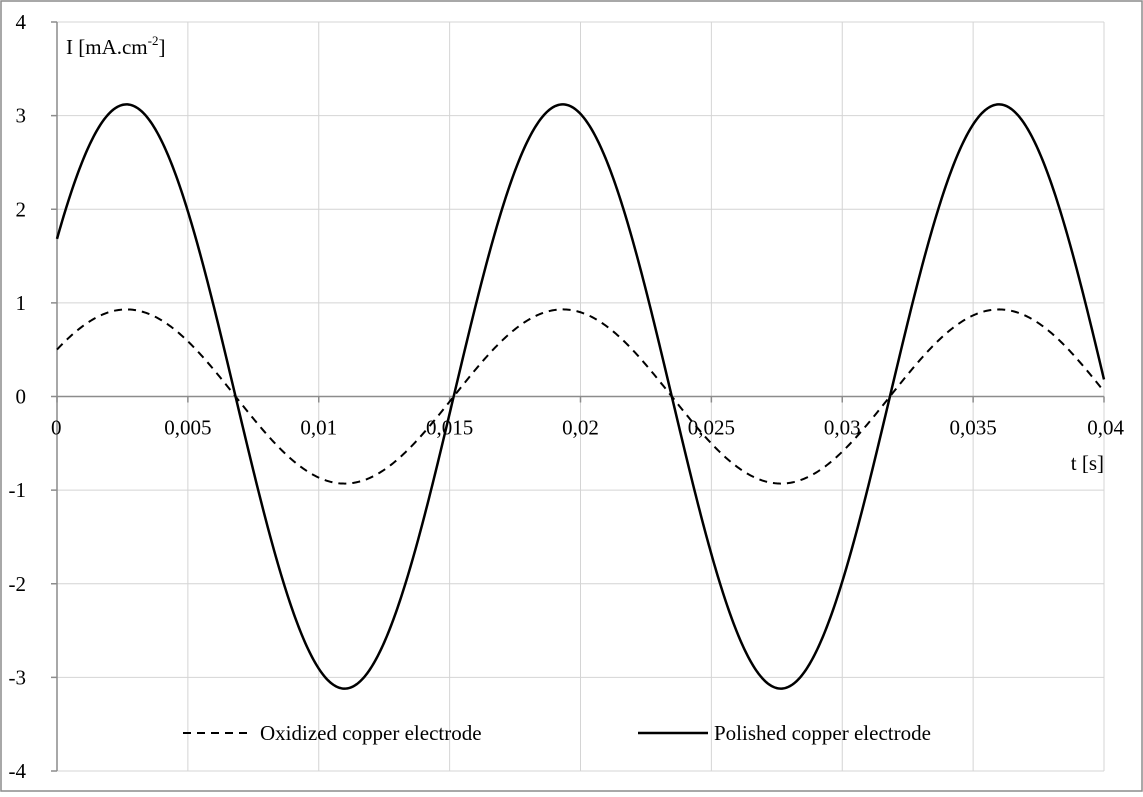 The width and height of the screenshot is (1143, 797). What do you see at coordinates (21, 116) in the screenshot?
I see `y-tick-label: 3` at bounding box center [21, 116].